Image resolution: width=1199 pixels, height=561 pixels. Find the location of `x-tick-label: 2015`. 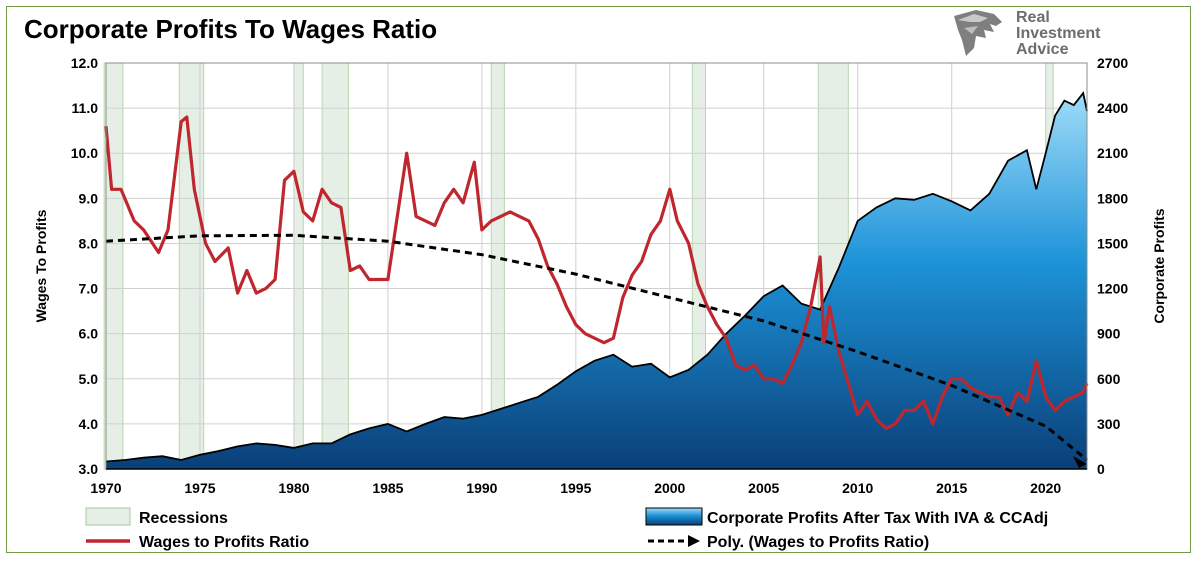

x-tick-label: 2015 is located at coordinates (951, 488).